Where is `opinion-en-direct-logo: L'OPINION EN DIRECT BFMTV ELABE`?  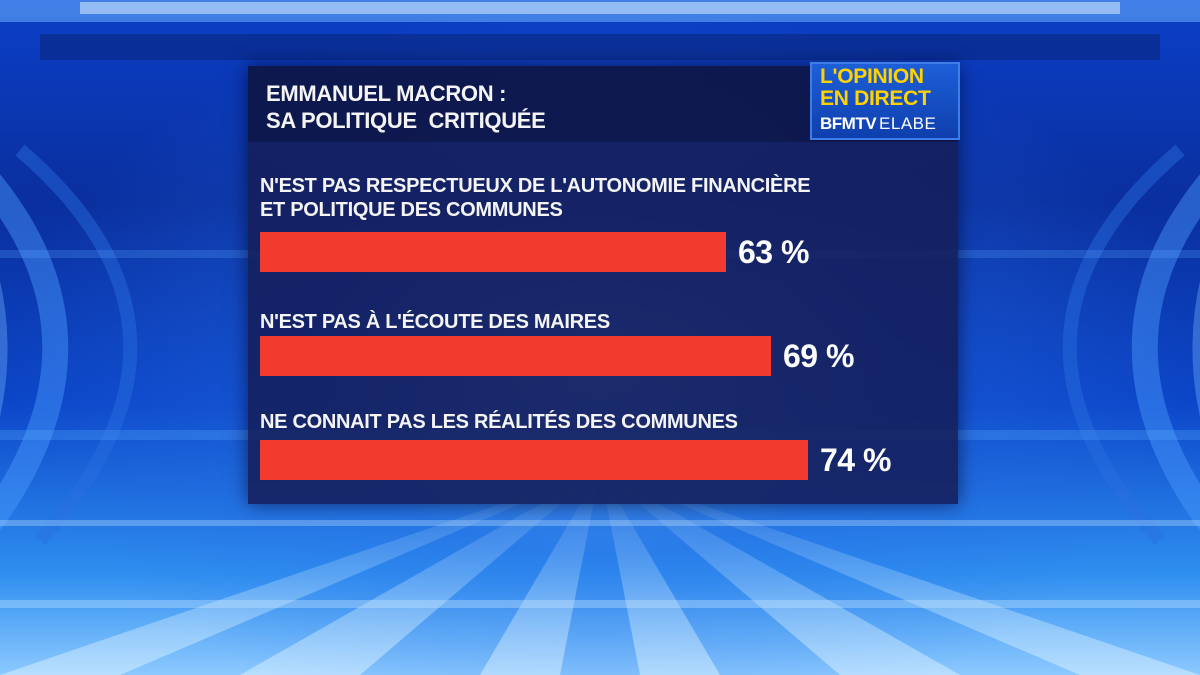
opinion-en-direct-logo: L'OPINION EN DIRECT BFMTV ELABE is located at coordinates (885, 101).